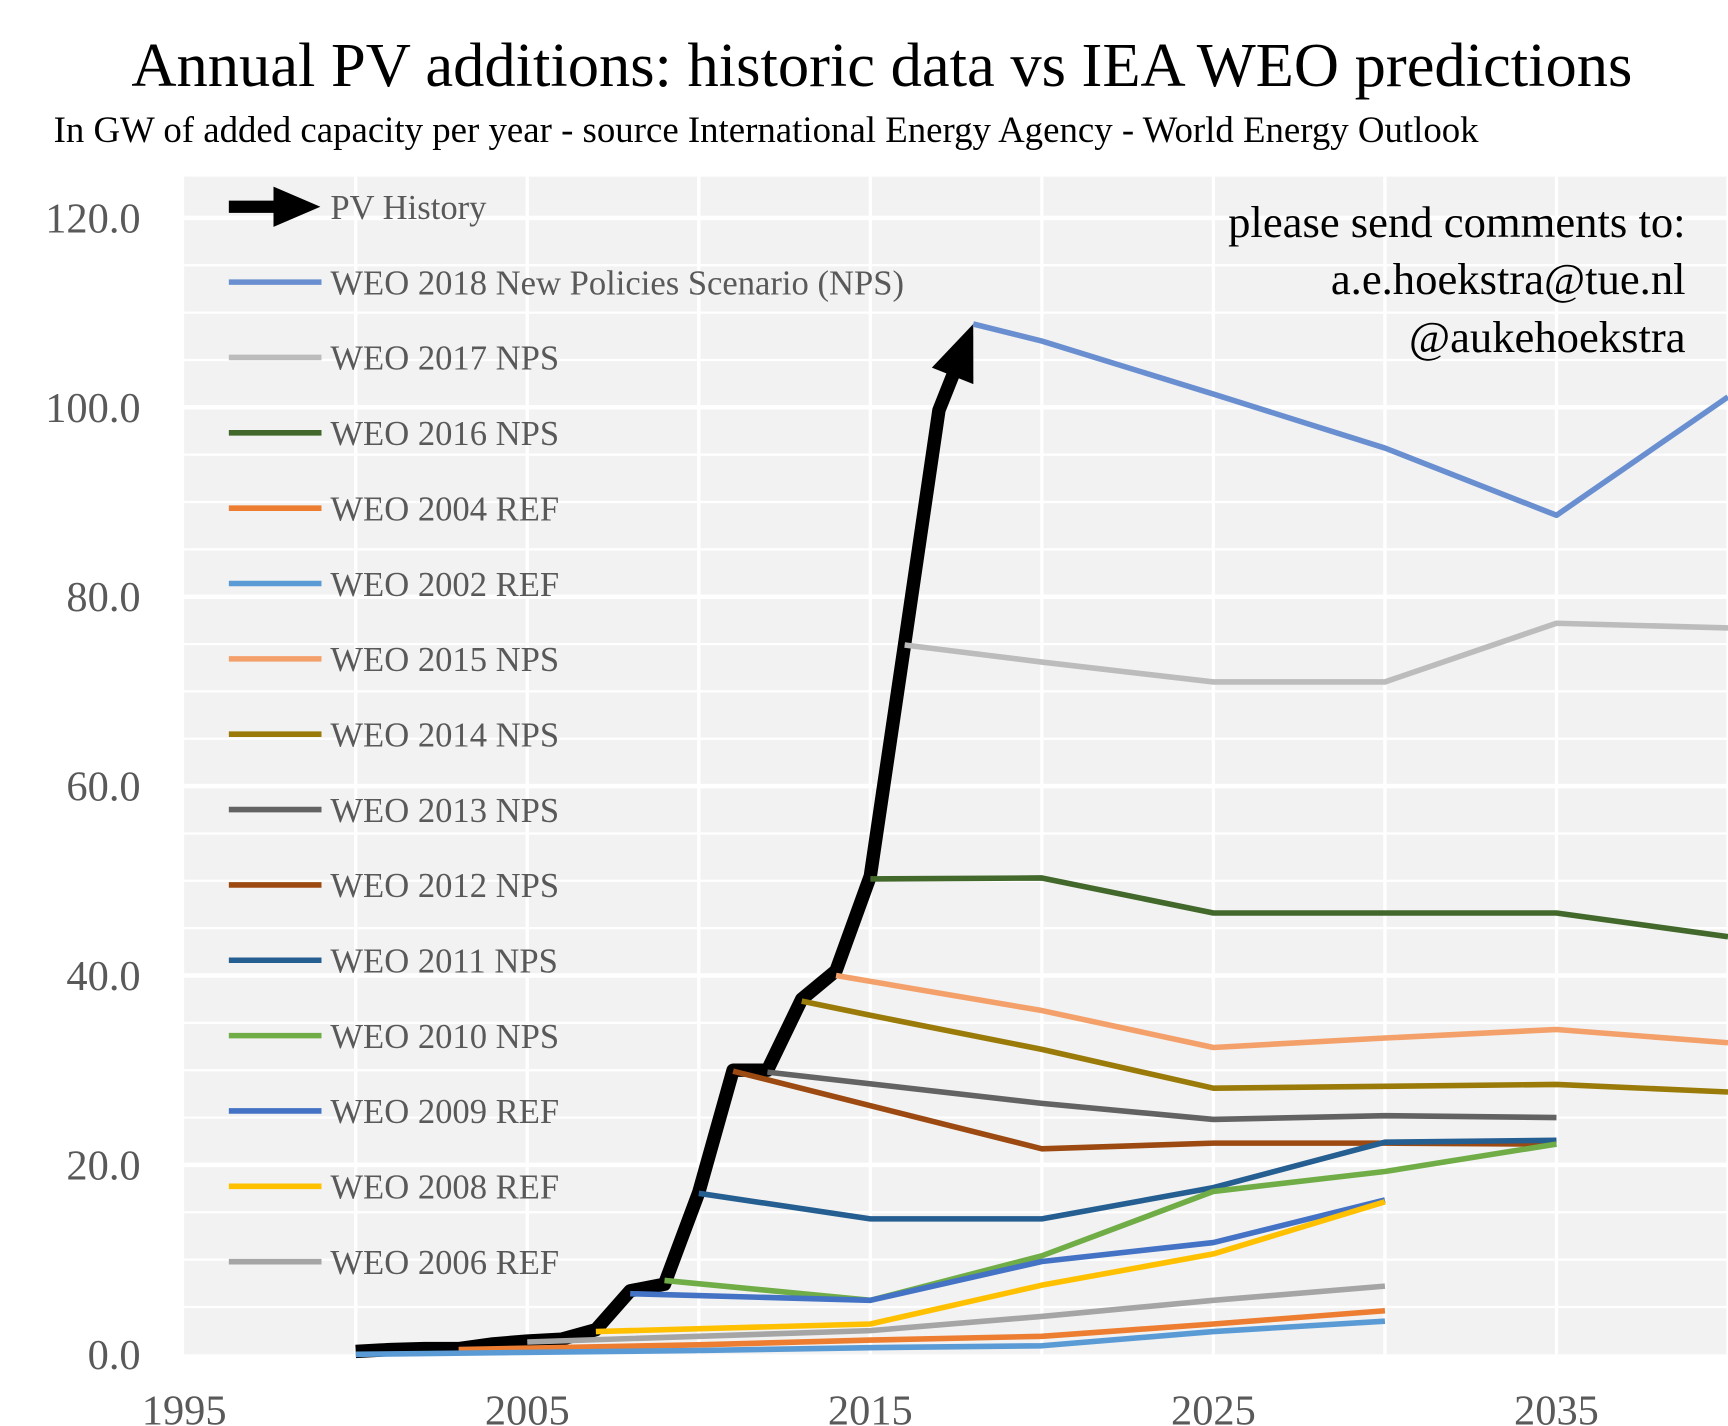 This screenshot has height=1426, width=1728. I want to click on legend-item: WEO 2014 NPS, so click(393, 735).